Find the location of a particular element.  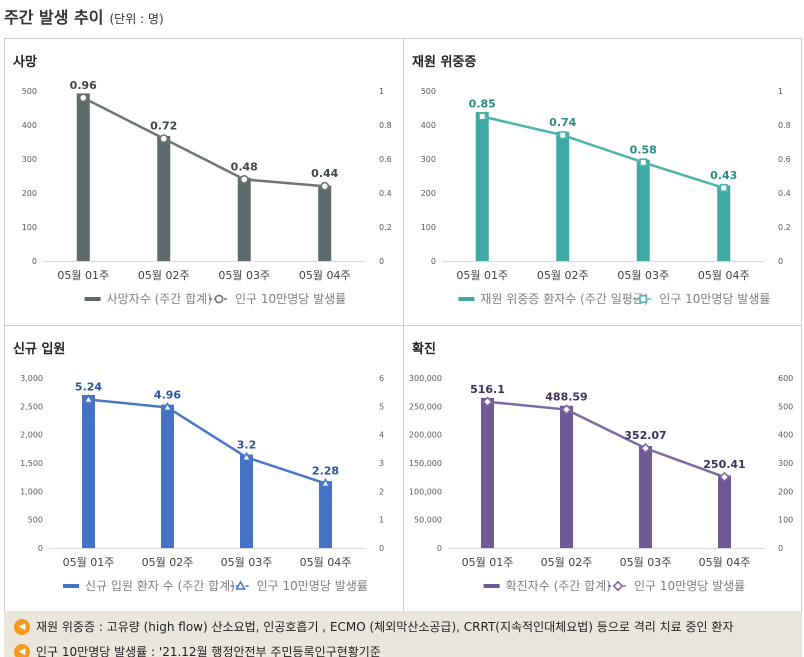

page-header: 주간 발생 추이 (단위 : 명) is located at coordinates (84, 17).